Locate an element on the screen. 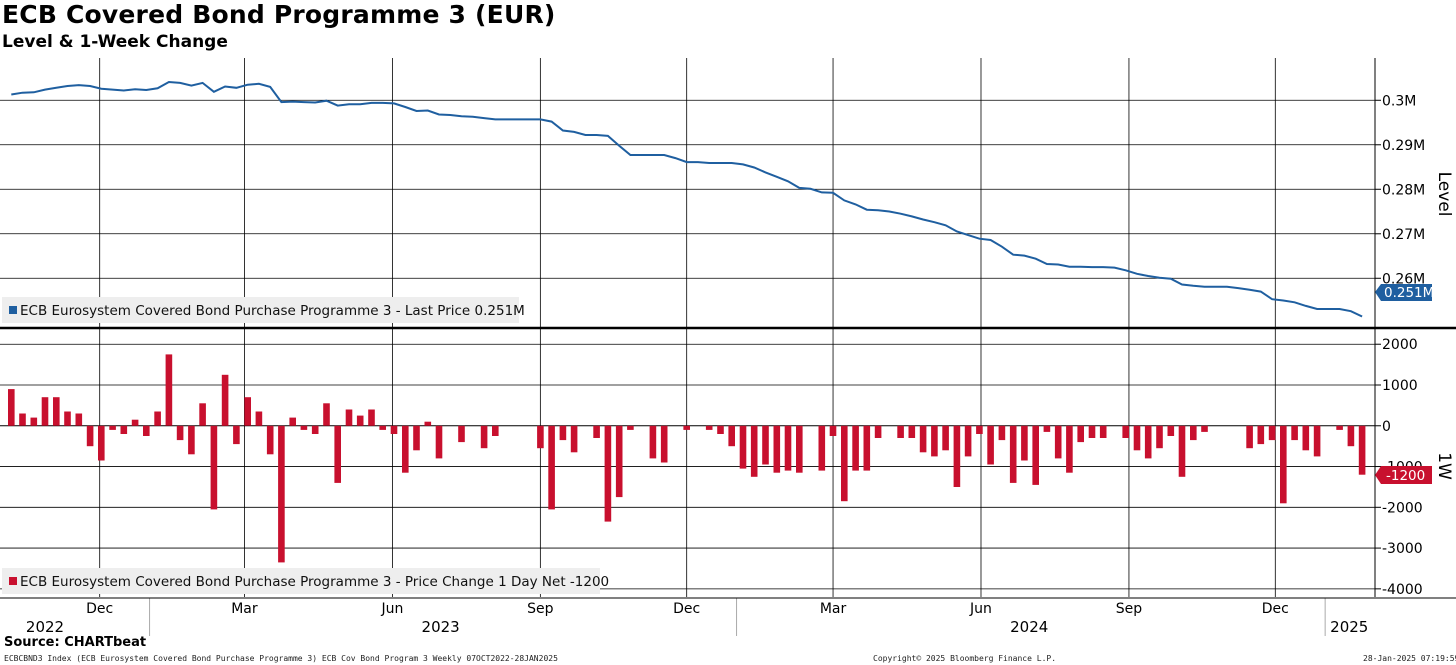 Image resolution: width=1456 pixels, height=665 pixels. last-level-value: 0.251M is located at coordinates (1409, 293).